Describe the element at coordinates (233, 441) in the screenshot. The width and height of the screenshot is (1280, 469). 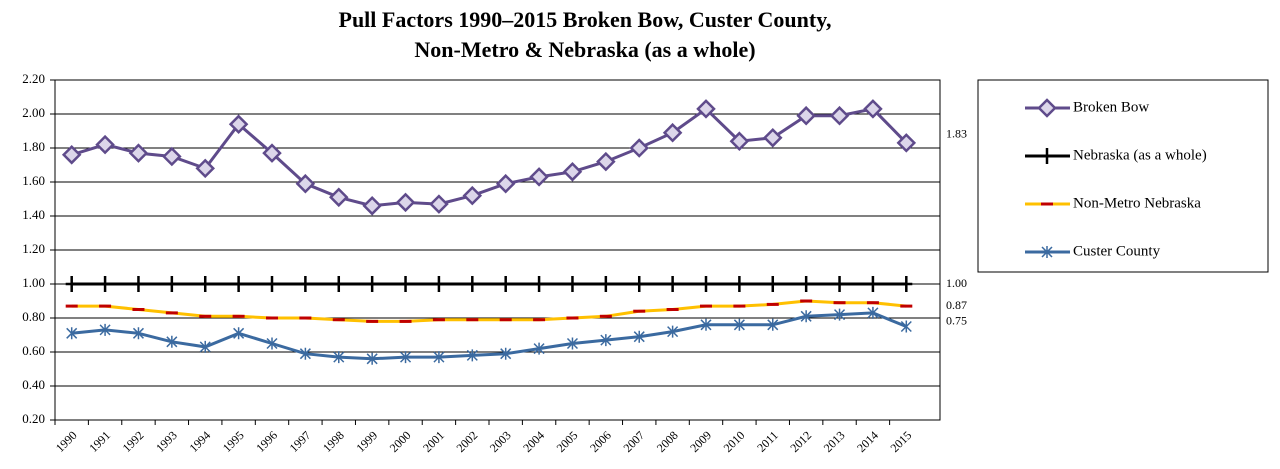
I see `x-tick-label: 1995` at that location.